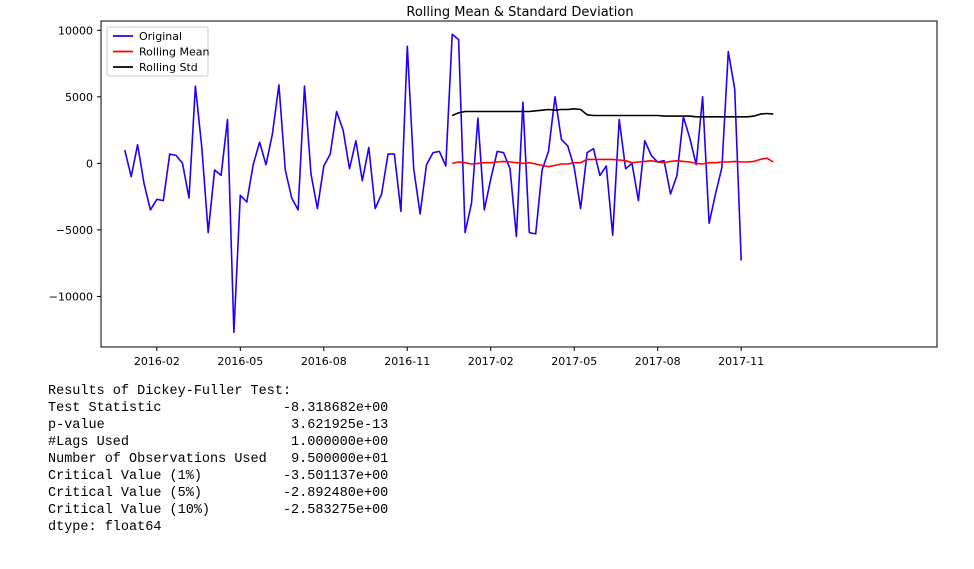 The height and width of the screenshot is (569, 974). I want to click on df-row: #Lags Used 1.000000e+00, so click(218, 442).